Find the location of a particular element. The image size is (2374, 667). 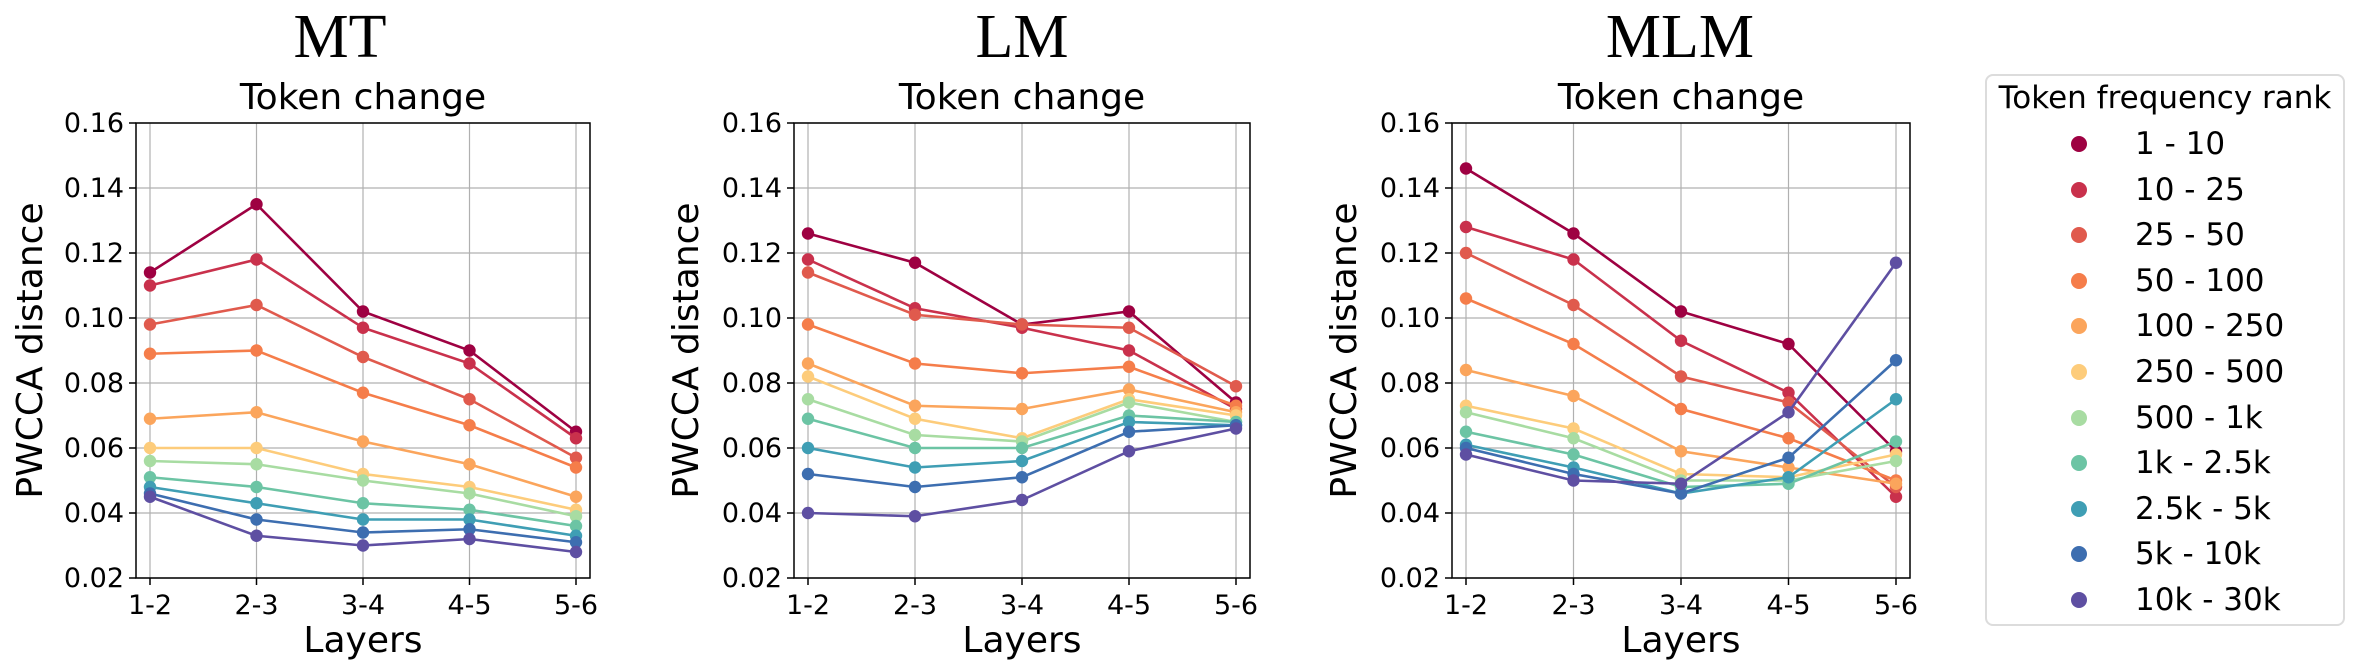

y-tick-label: 0.16 is located at coordinates (1410, 123).